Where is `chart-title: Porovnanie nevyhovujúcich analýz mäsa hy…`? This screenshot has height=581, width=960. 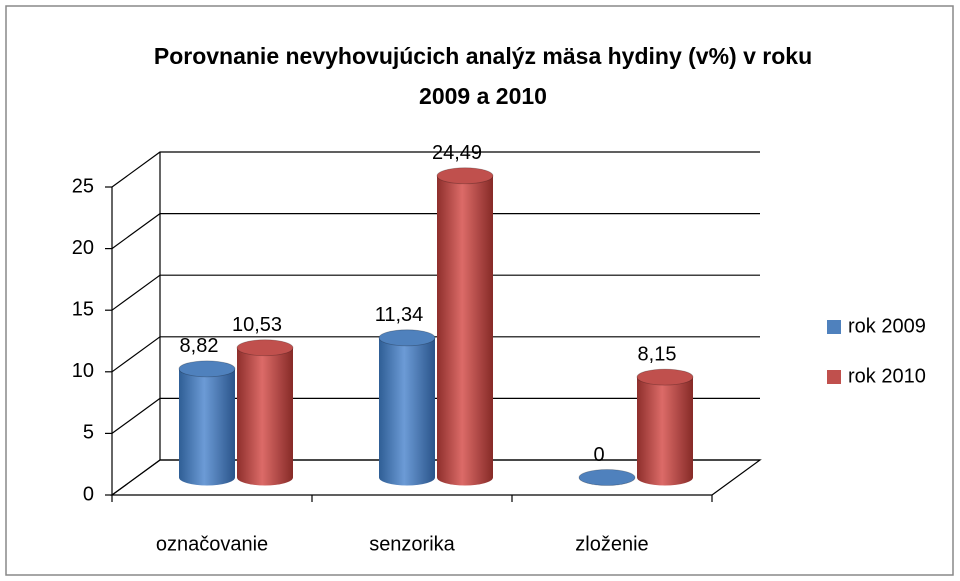 chart-title: Porovnanie nevyhovujúcich analýz mäsa hy… is located at coordinates (483, 76).